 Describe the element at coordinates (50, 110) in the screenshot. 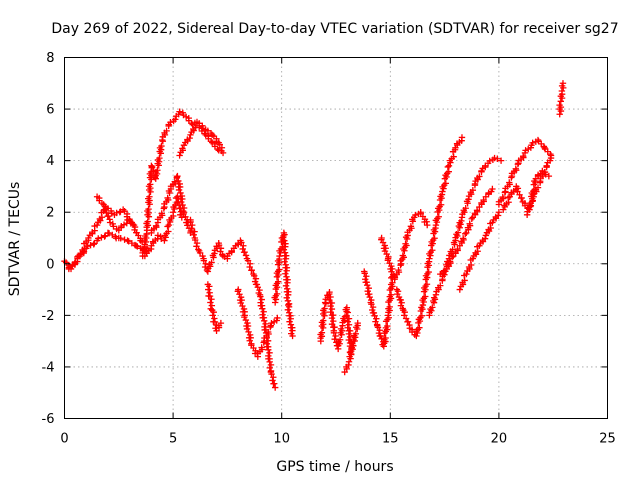

I see `y-tick-label: 6` at that location.